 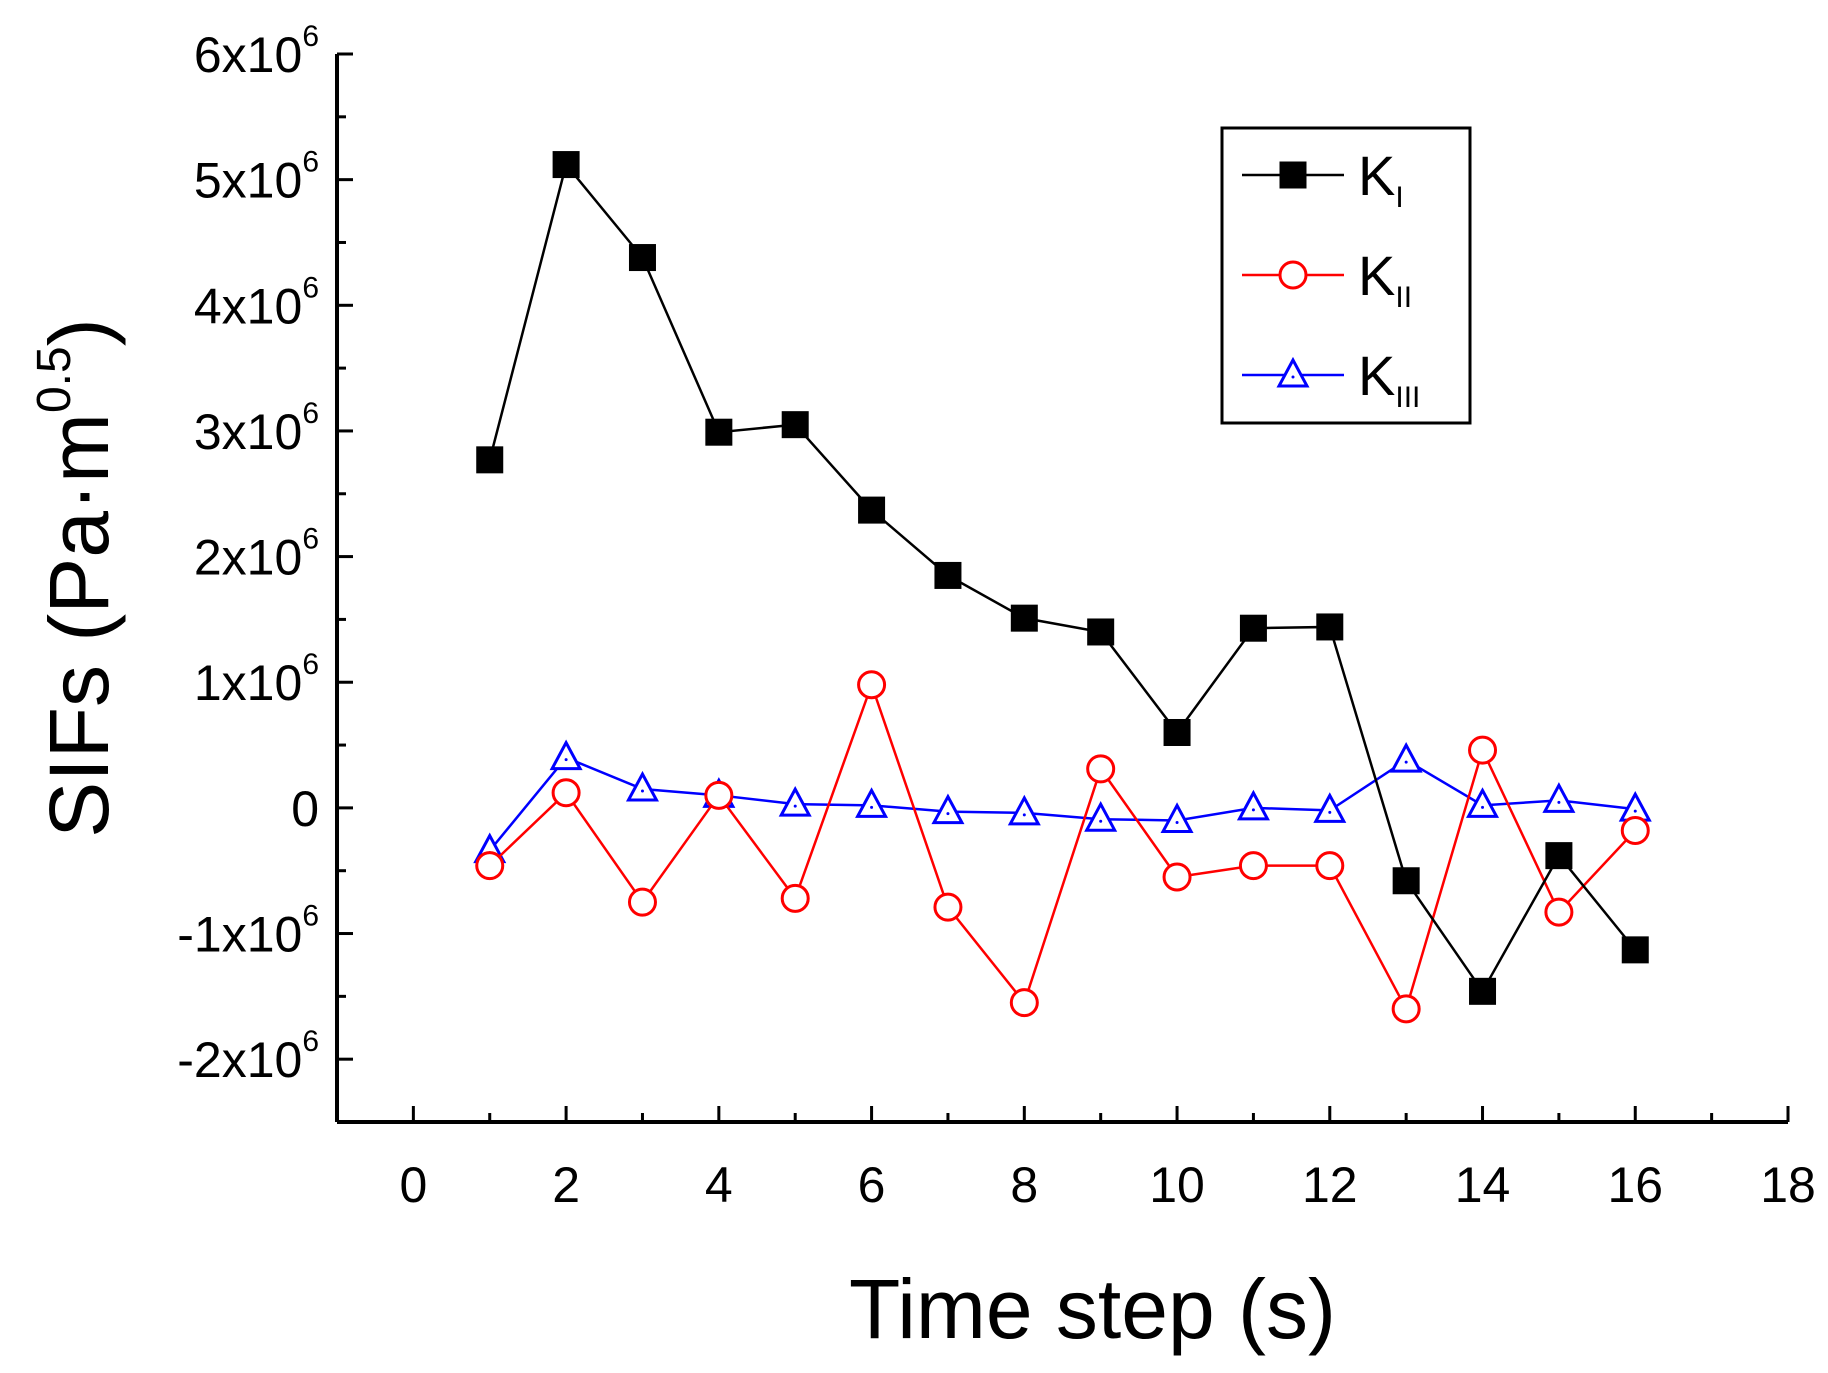 What do you see at coordinates (1407, 397) in the screenshot?
I see `legend-label-subscript: III` at bounding box center [1407, 397].